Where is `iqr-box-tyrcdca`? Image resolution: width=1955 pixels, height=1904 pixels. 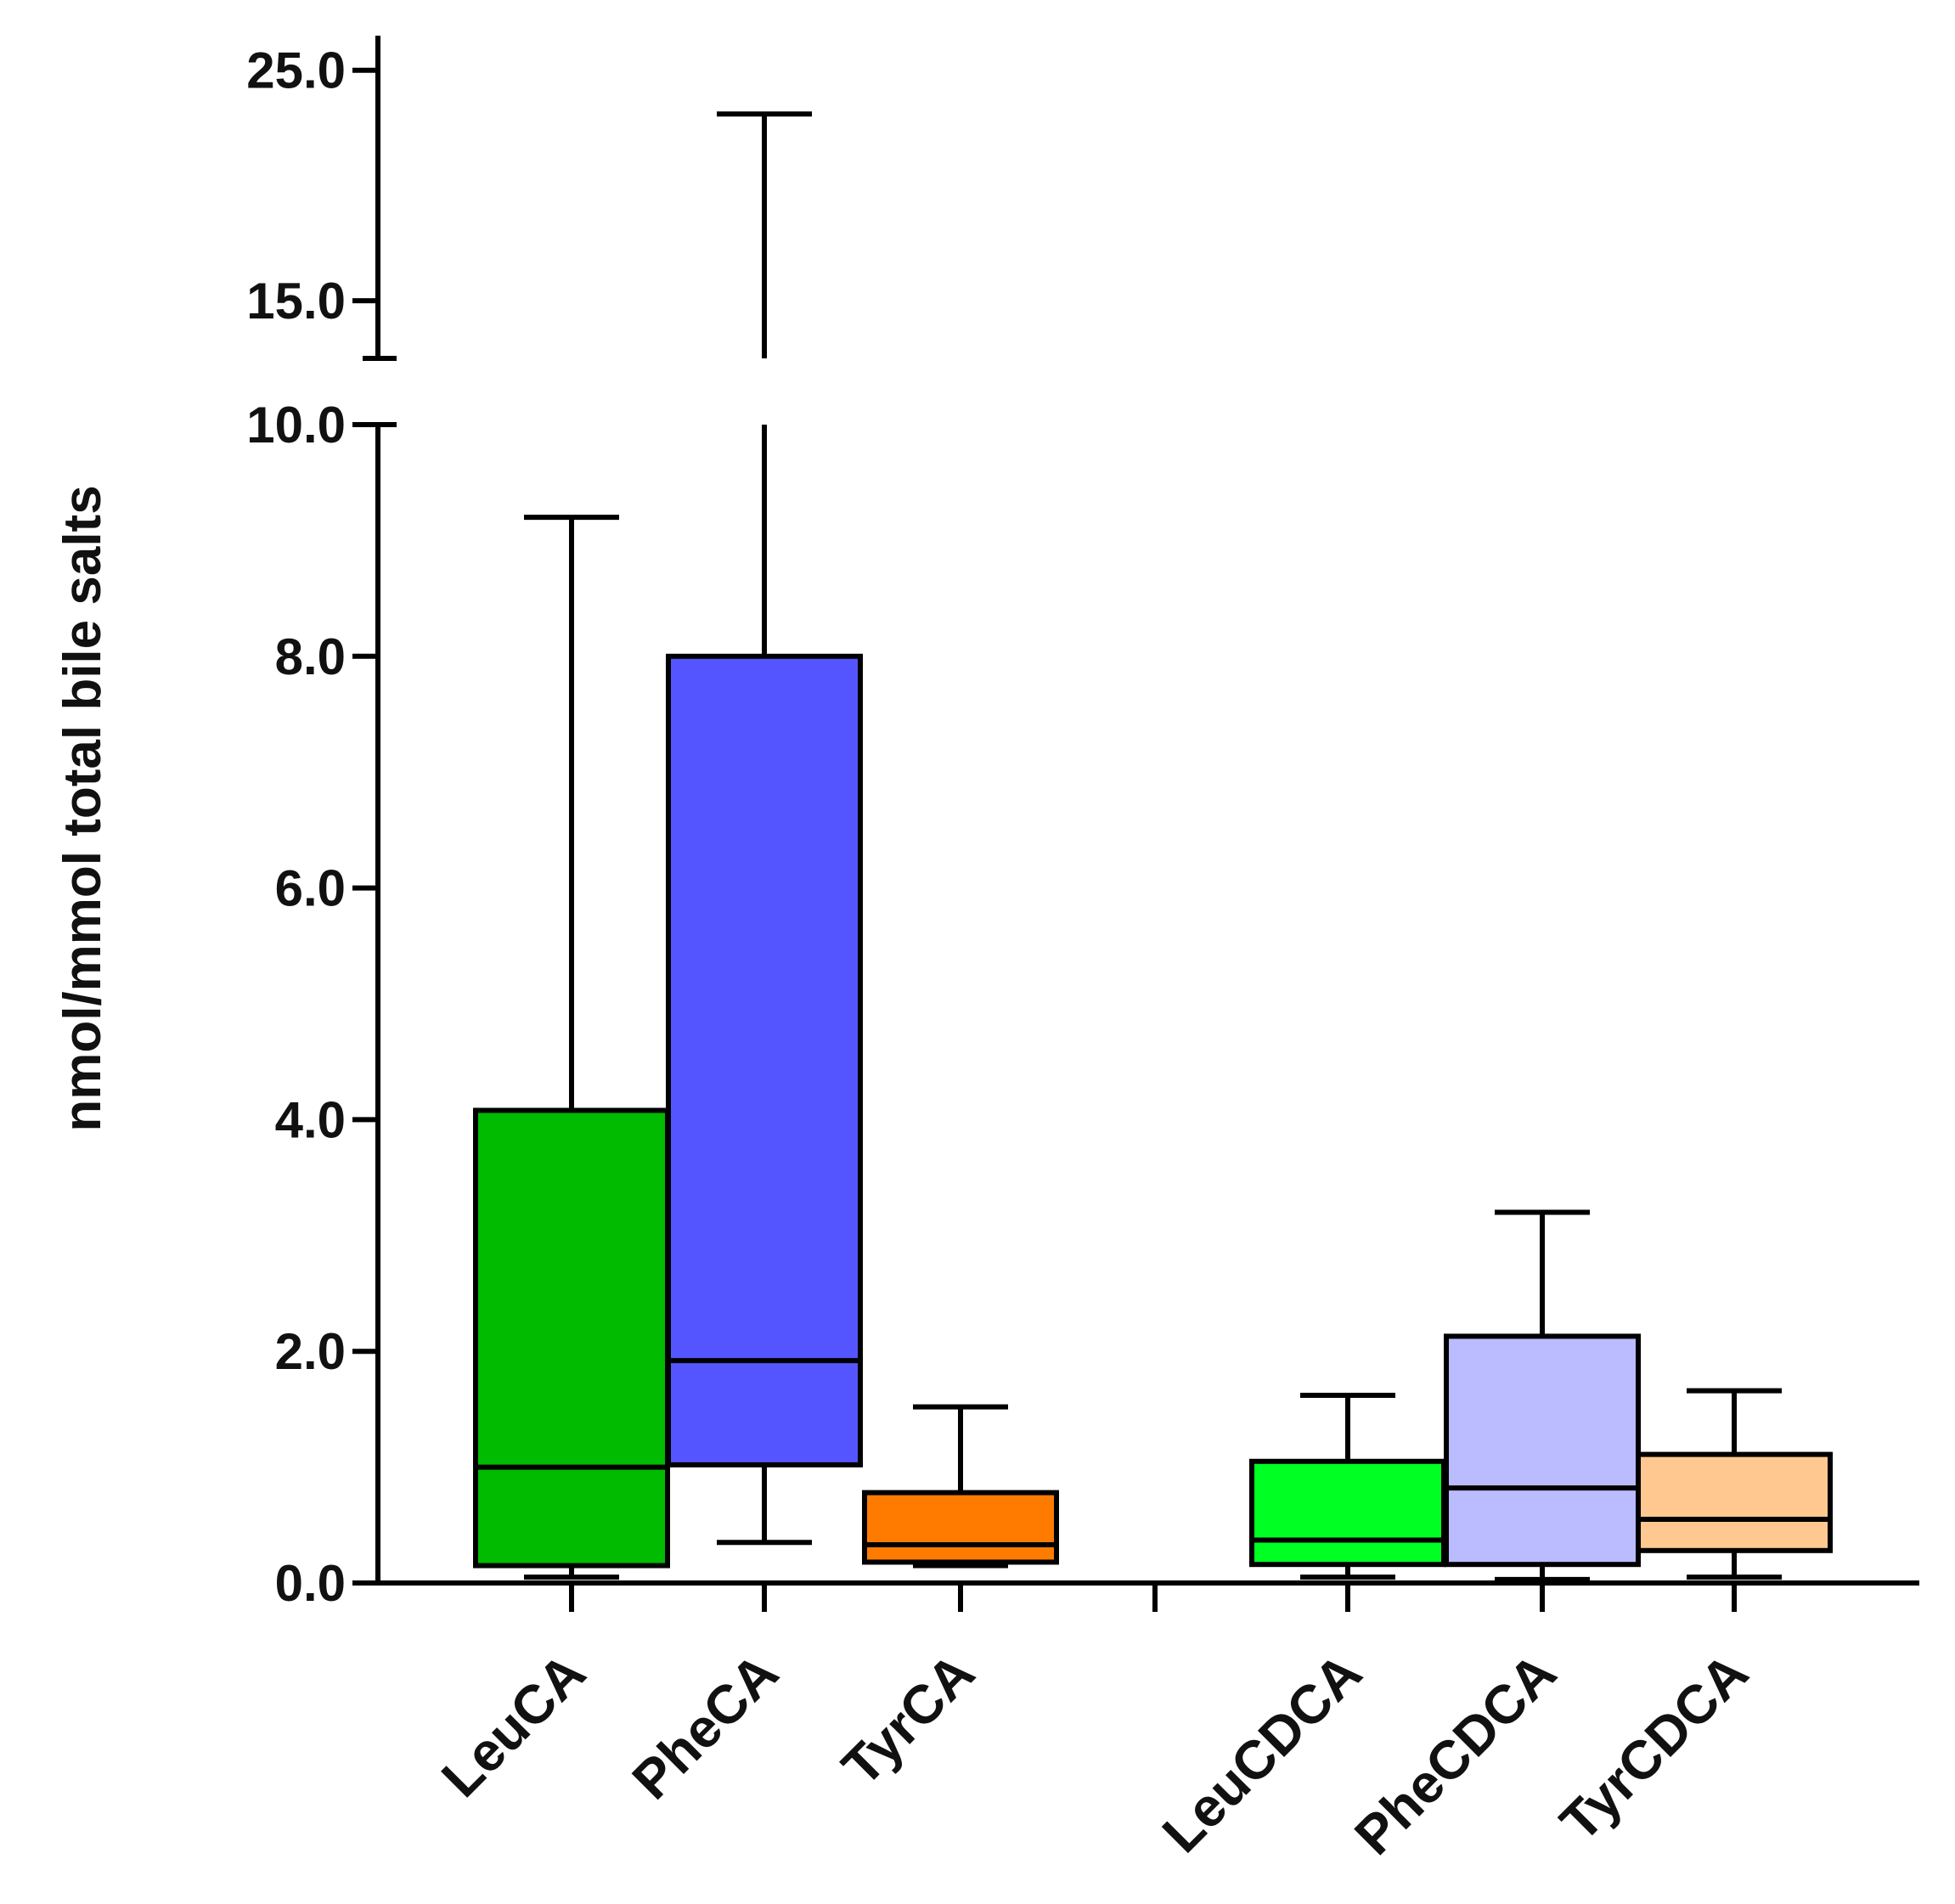
iqr-box-tyrcdca is located at coordinates (1734, 1502).